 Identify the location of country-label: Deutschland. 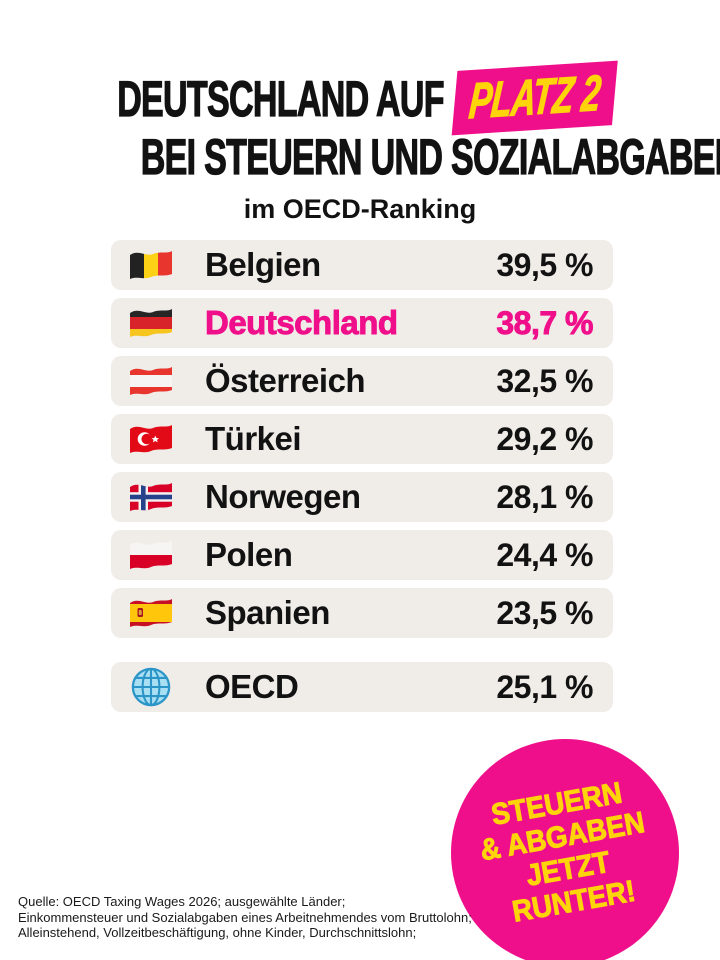
(302, 323).